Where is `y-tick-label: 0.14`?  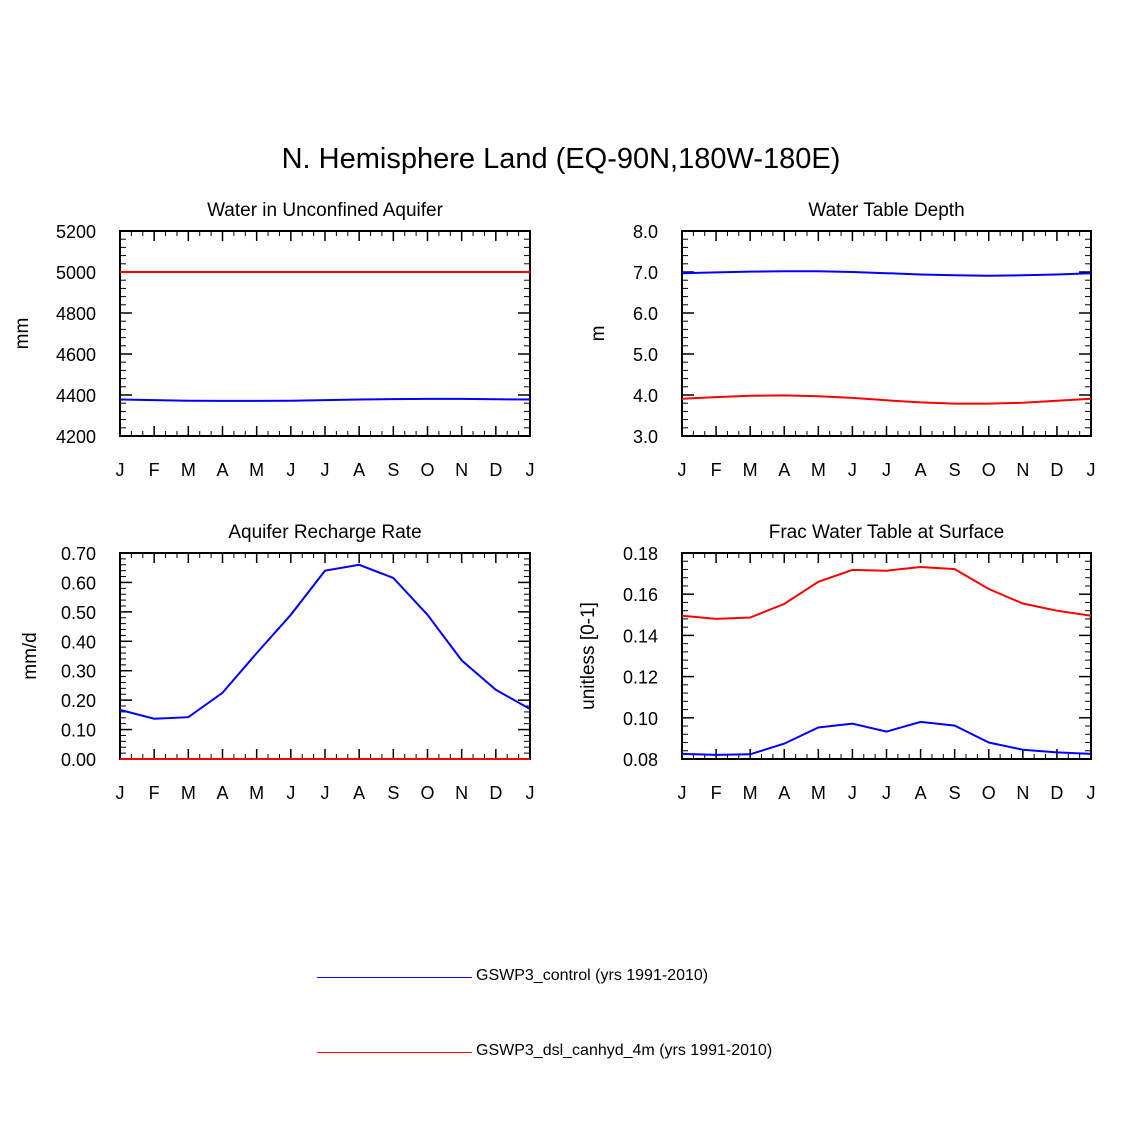
y-tick-label: 0.14 is located at coordinates (640, 636).